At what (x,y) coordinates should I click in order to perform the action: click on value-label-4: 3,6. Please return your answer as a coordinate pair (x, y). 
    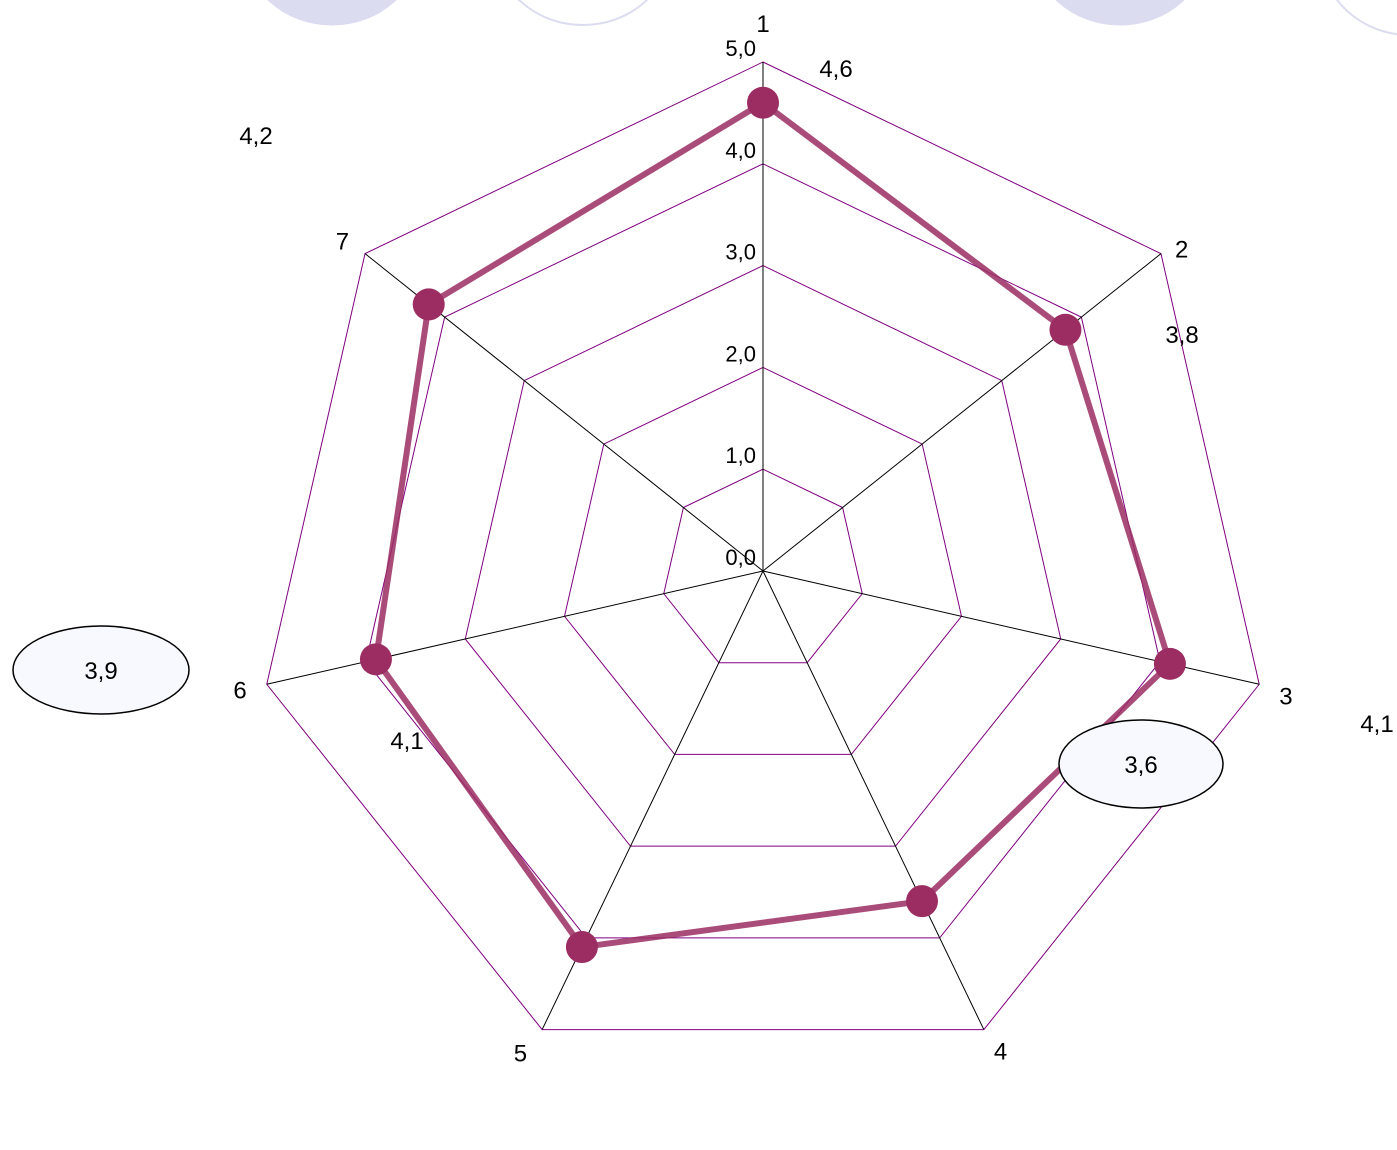
    Looking at the image, I should click on (1140, 765).